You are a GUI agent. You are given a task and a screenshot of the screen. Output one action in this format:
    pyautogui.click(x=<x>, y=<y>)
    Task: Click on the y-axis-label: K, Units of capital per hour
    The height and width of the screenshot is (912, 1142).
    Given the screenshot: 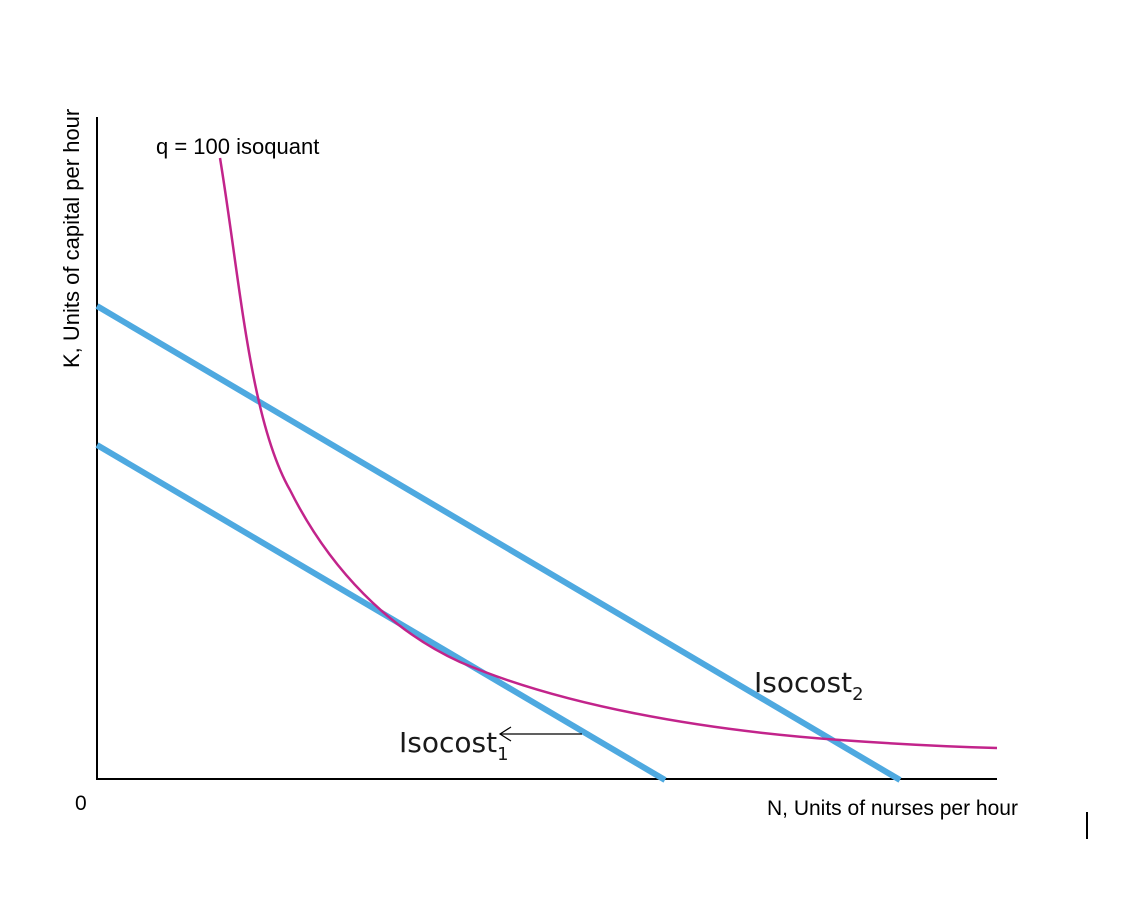 What is the action you would take?
    pyautogui.click(x=71, y=238)
    